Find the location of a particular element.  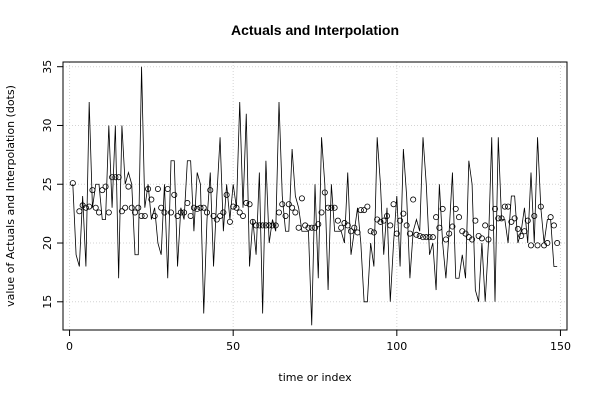

y-tick-label: 20 is located at coordinates (47, 243).